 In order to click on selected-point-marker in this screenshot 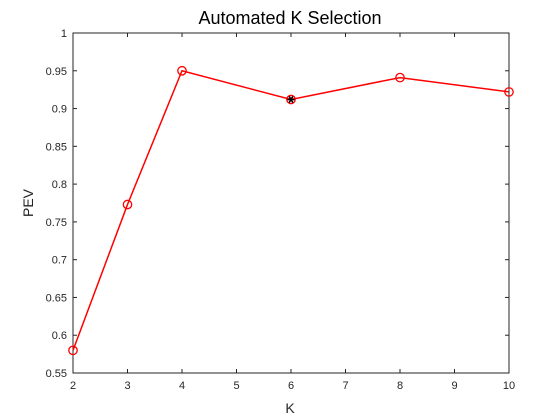, I will do `click(291, 99)`.